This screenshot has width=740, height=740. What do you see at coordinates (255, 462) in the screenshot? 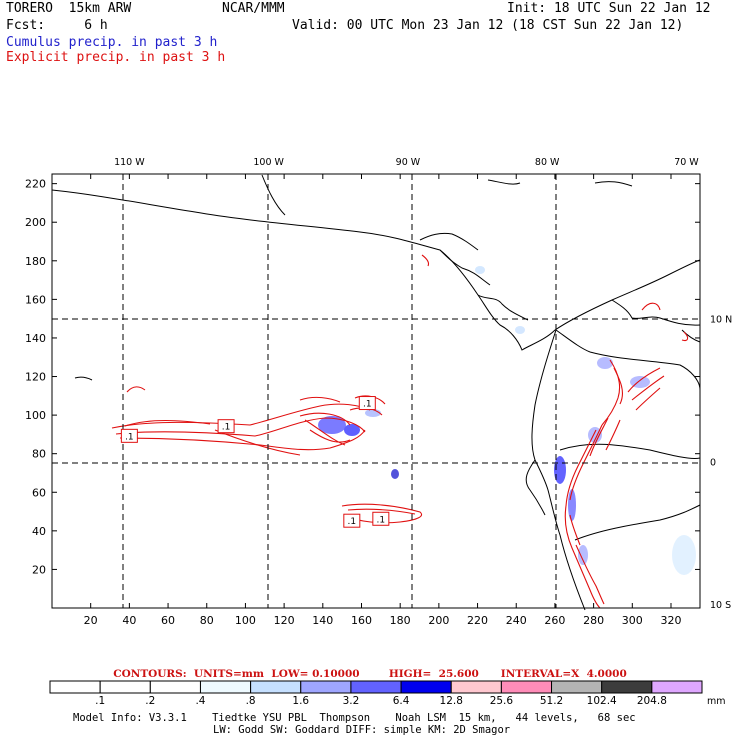
I see `contour-labels: .1 .1 .1 .1 .1` at bounding box center [255, 462].